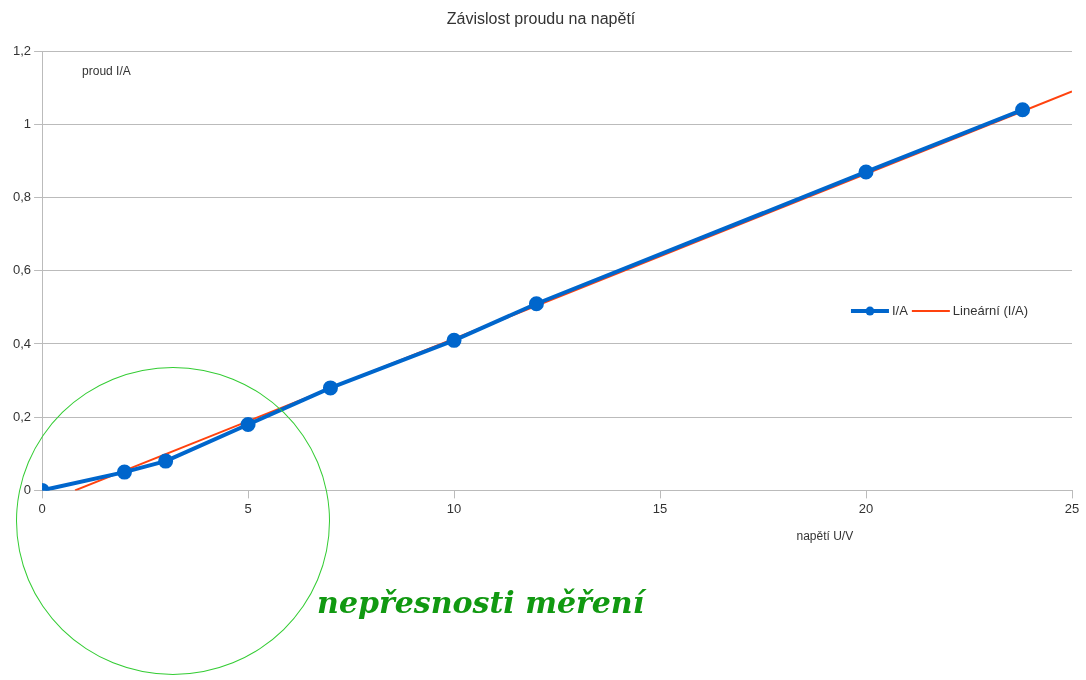 Image resolution: width=1086 pixels, height=680 pixels. Describe the element at coordinates (22, 197) in the screenshot. I see `y-tick-label: 0,8` at that location.